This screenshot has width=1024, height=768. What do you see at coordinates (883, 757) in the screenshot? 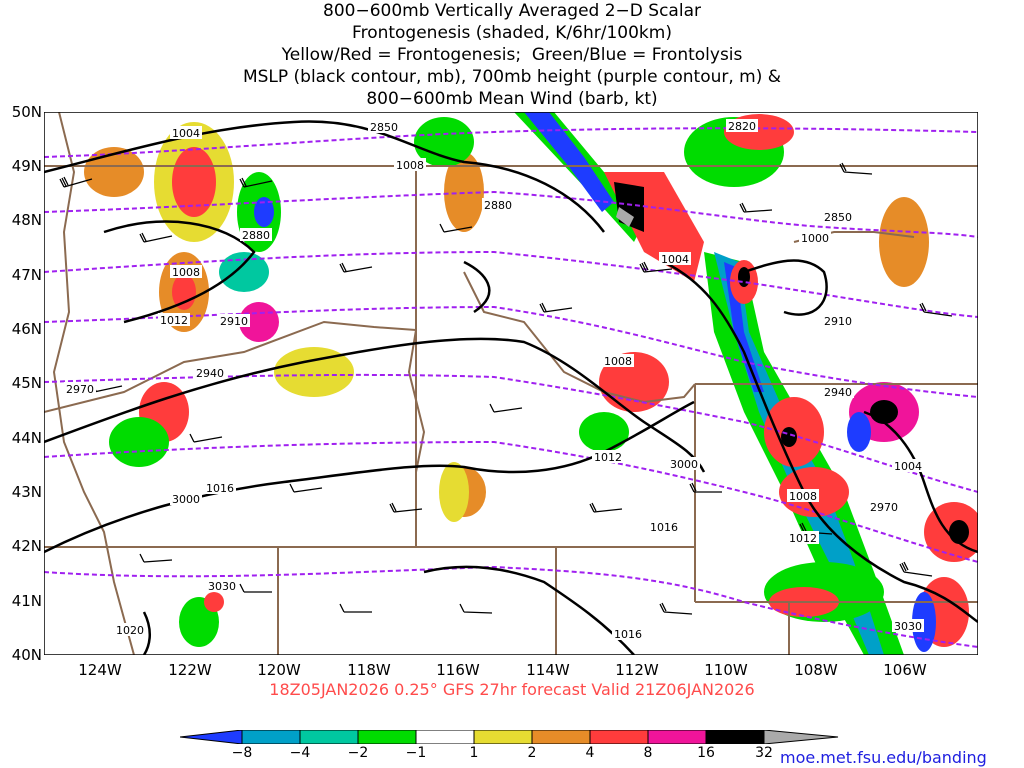
I see `credit-link: moe.met.fsu.edu/banding` at bounding box center [883, 757].